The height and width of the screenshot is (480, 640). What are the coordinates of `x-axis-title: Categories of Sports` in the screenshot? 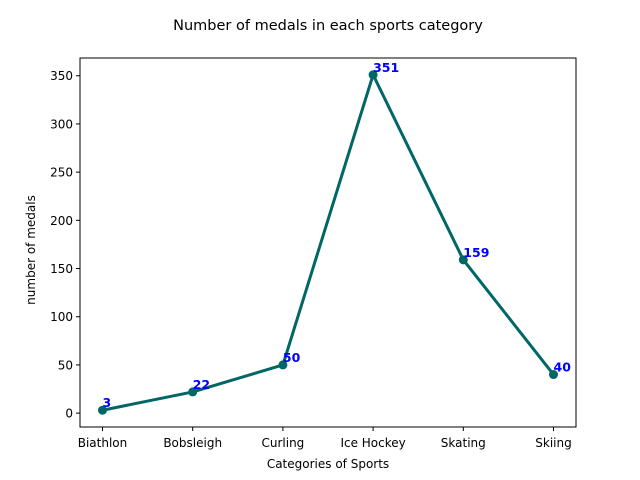 It's located at (328, 464).